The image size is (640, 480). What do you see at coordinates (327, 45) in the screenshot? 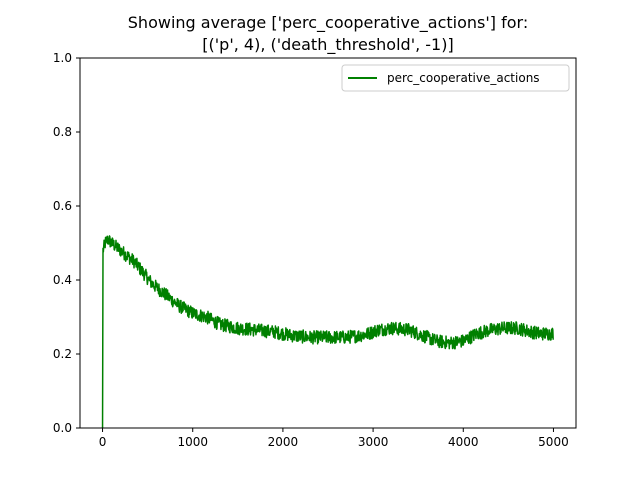
I see `chart-title-line2: [('p', 4), ('death_threshold', -1)]` at bounding box center [327, 45].